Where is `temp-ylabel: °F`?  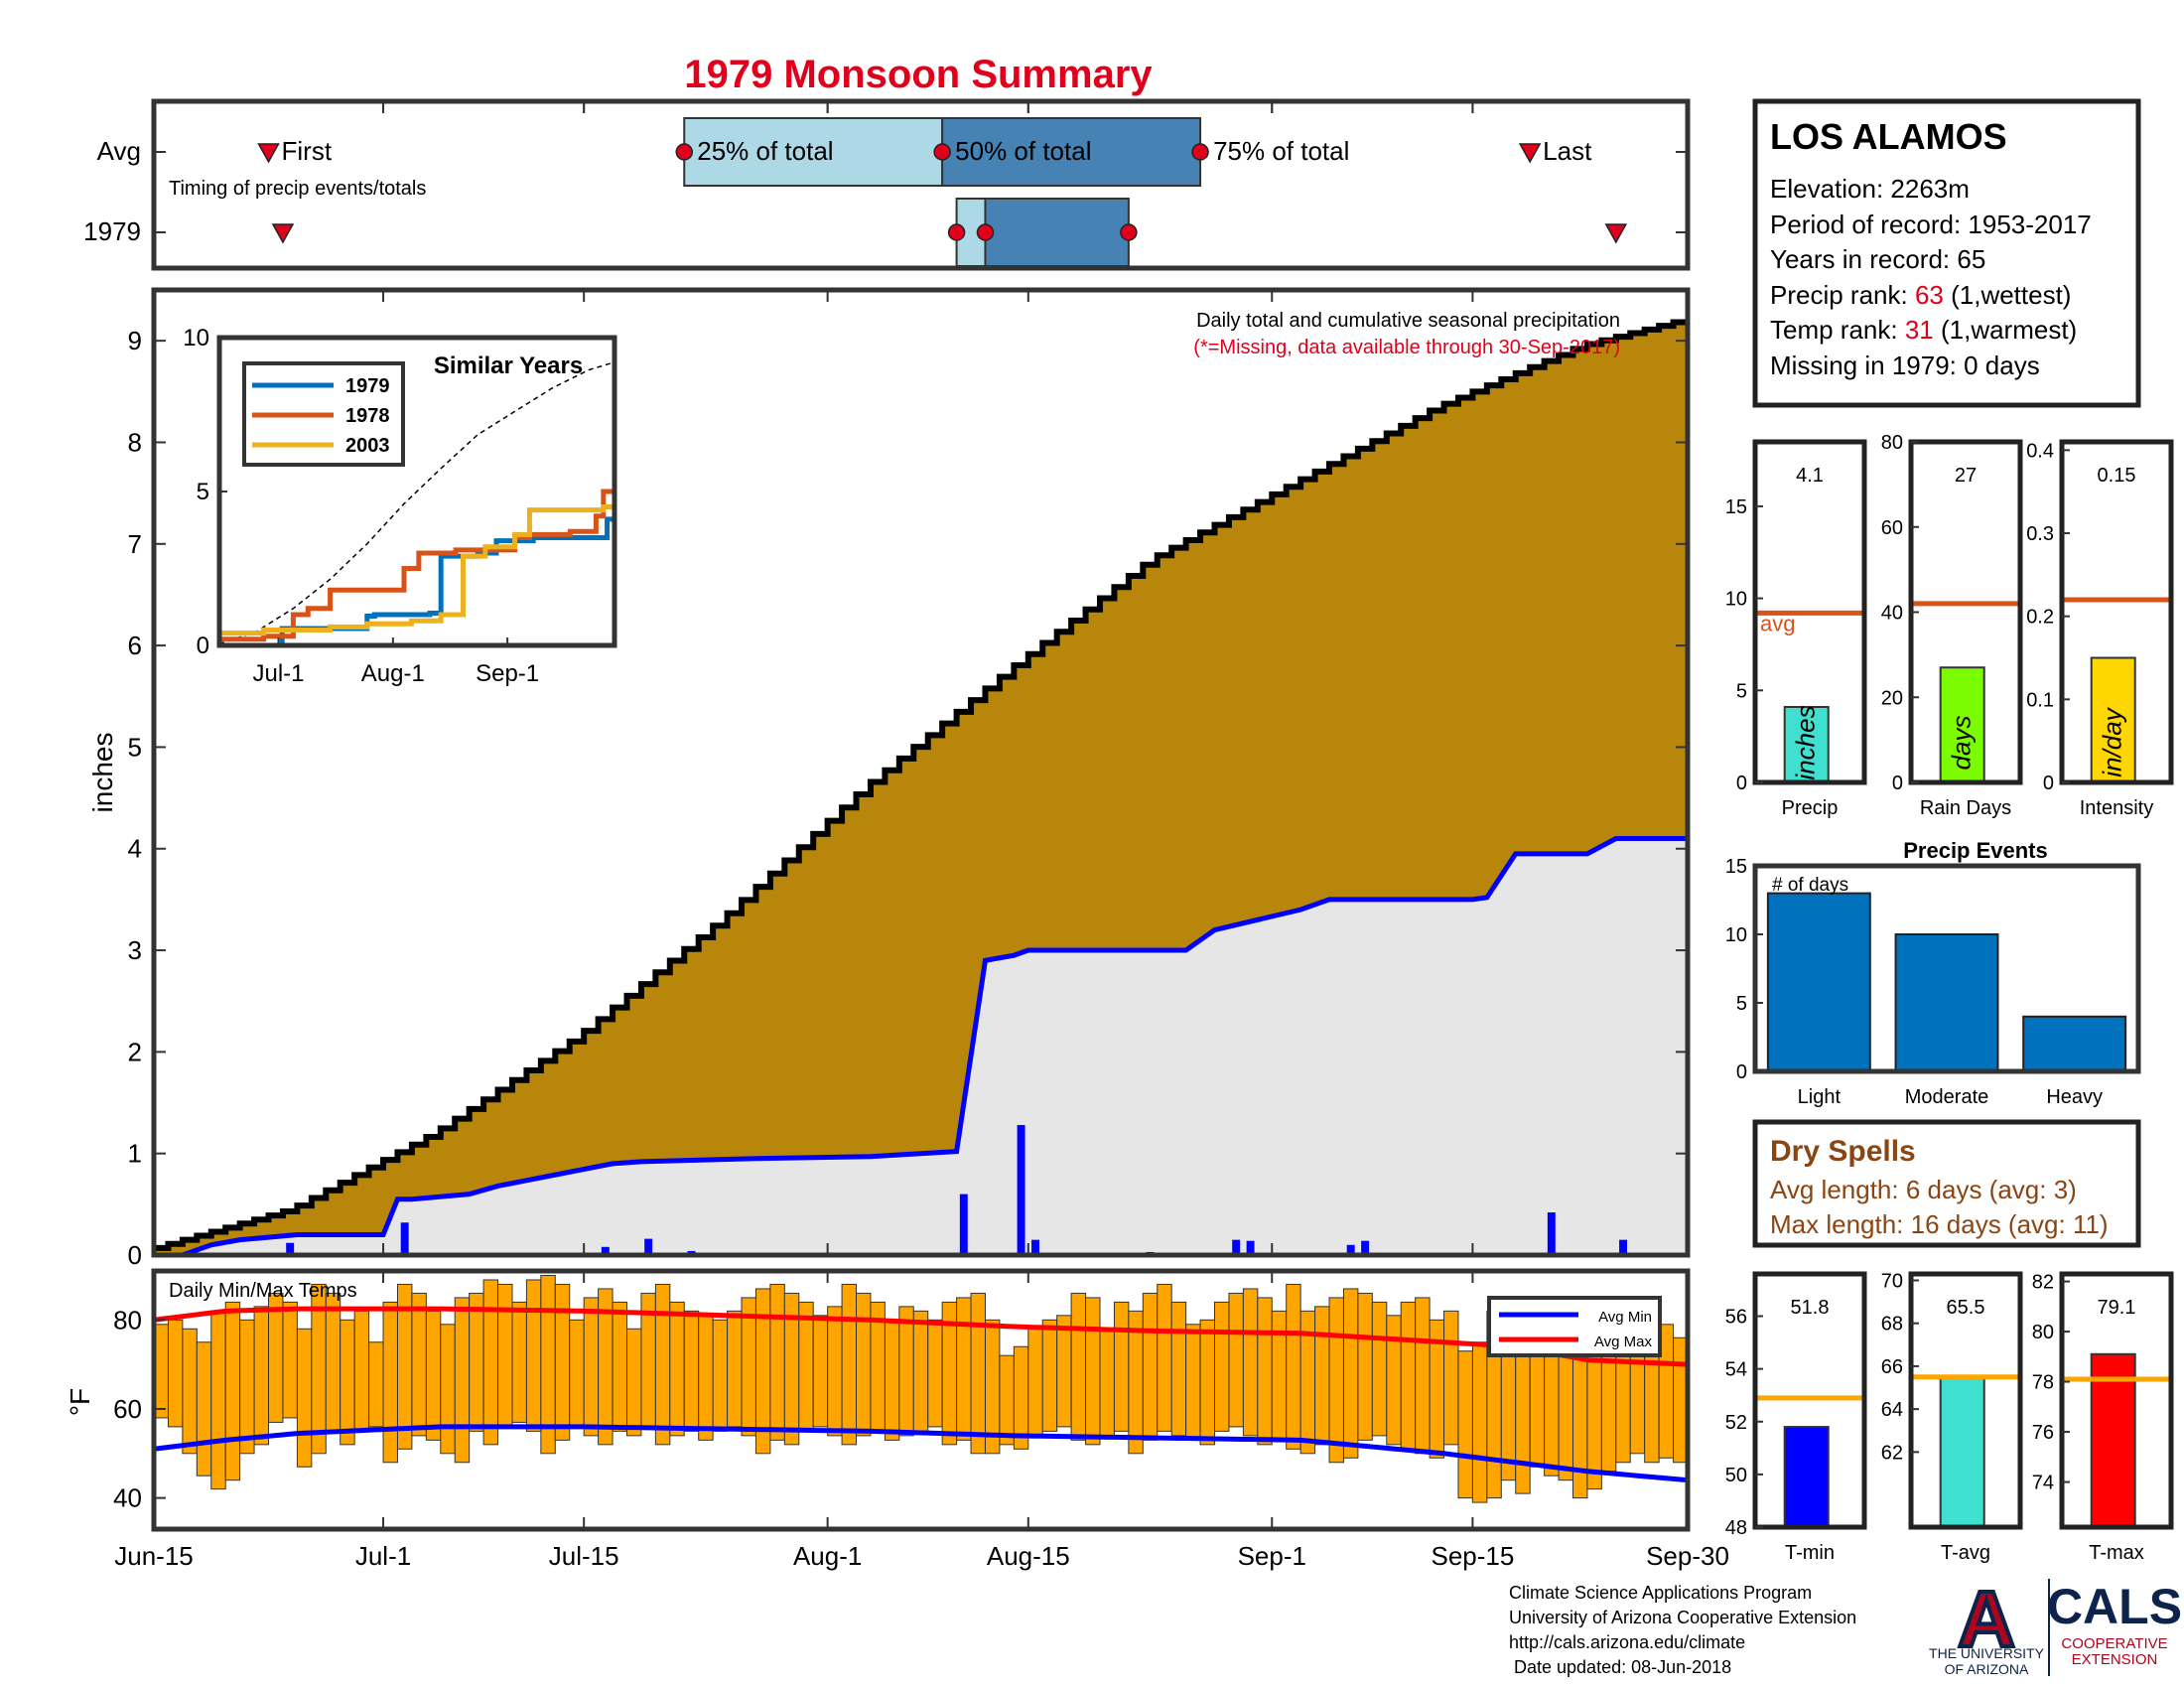
temp-ylabel: °F is located at coordinates (80, 1402).